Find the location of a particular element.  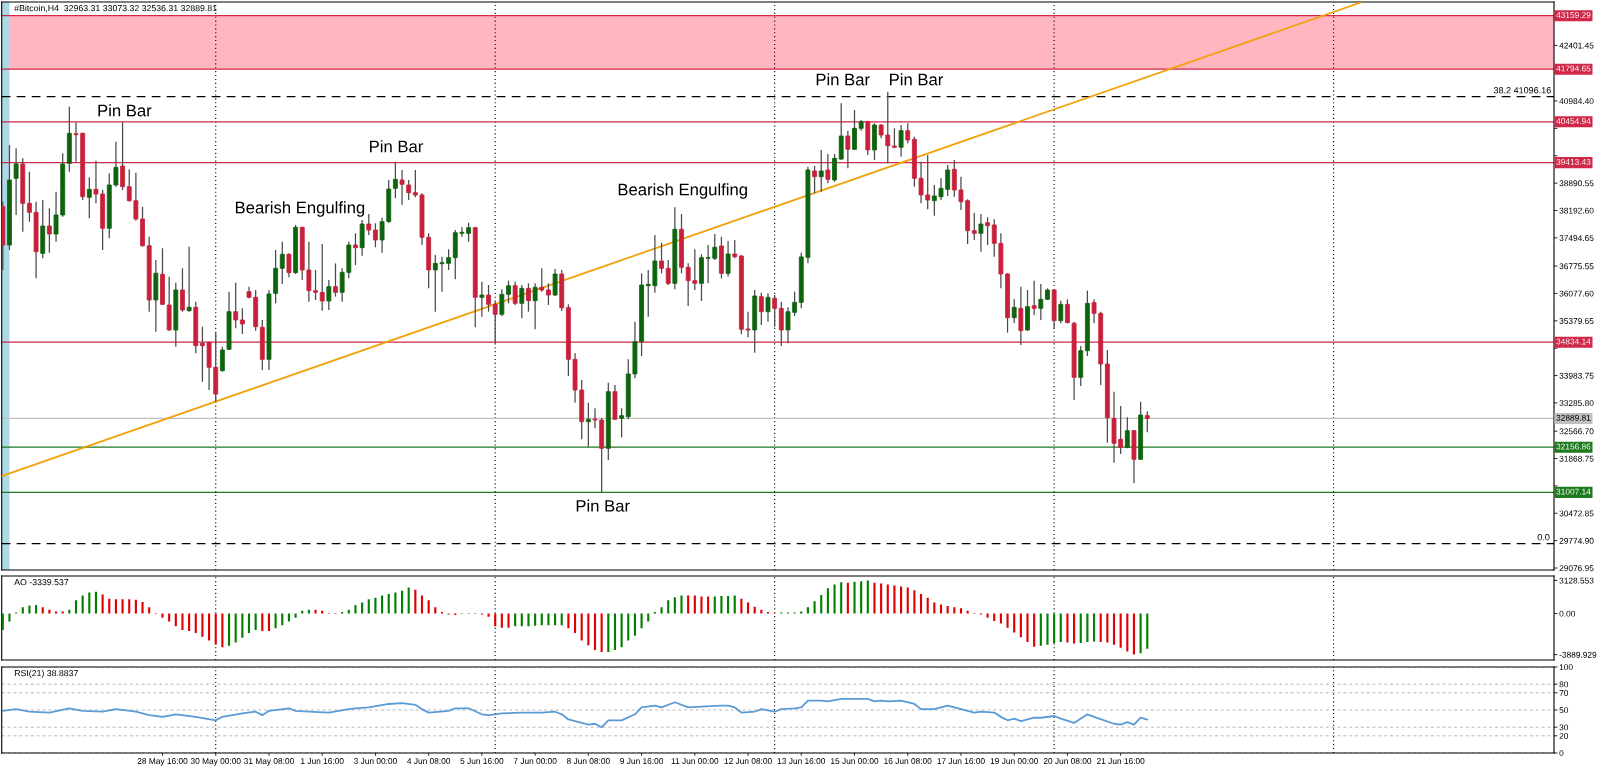

y-tick-label: 33285.80 is located at coordinates (1576, 403).